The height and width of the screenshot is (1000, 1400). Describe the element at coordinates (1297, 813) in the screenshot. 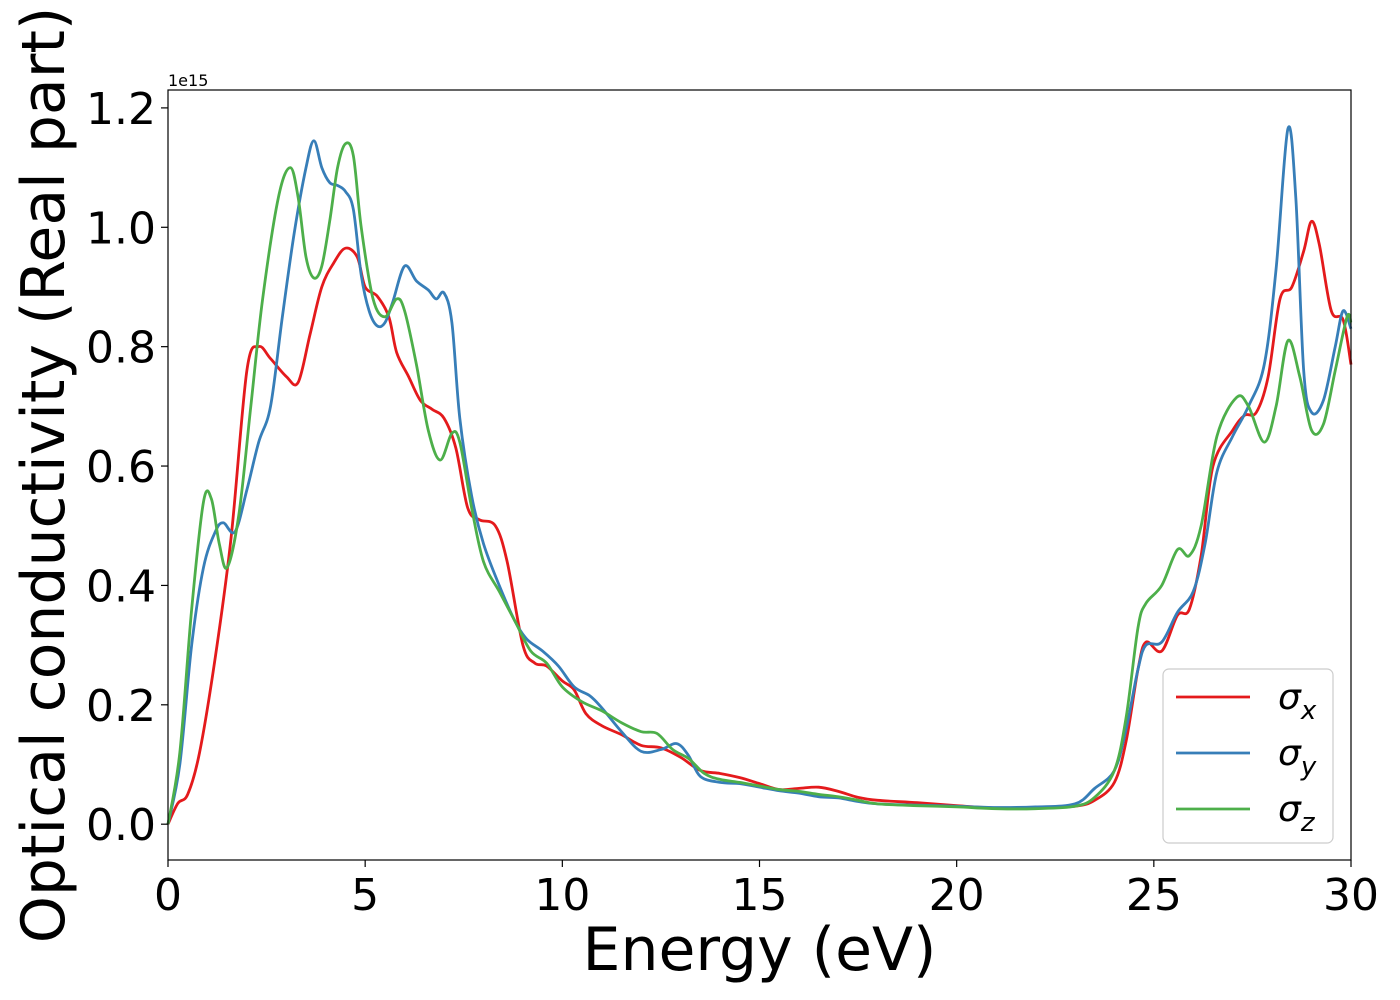

I see `legend-label-z: σz` at that location.